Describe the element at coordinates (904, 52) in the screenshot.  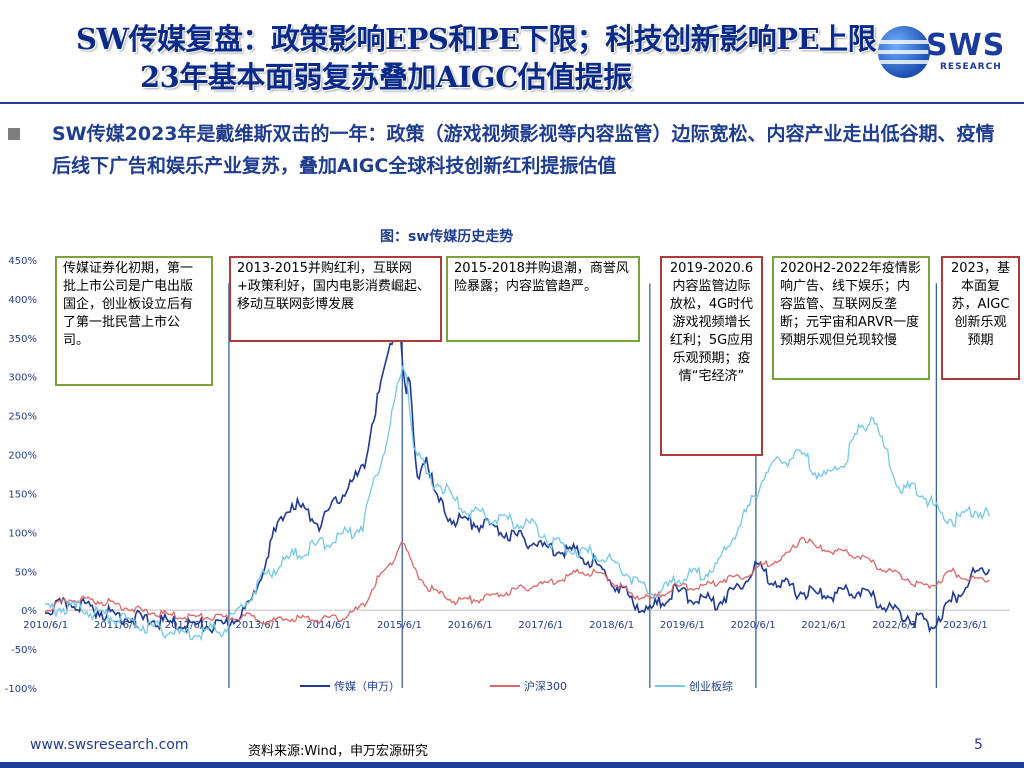
I see `globe-icon` at that location.